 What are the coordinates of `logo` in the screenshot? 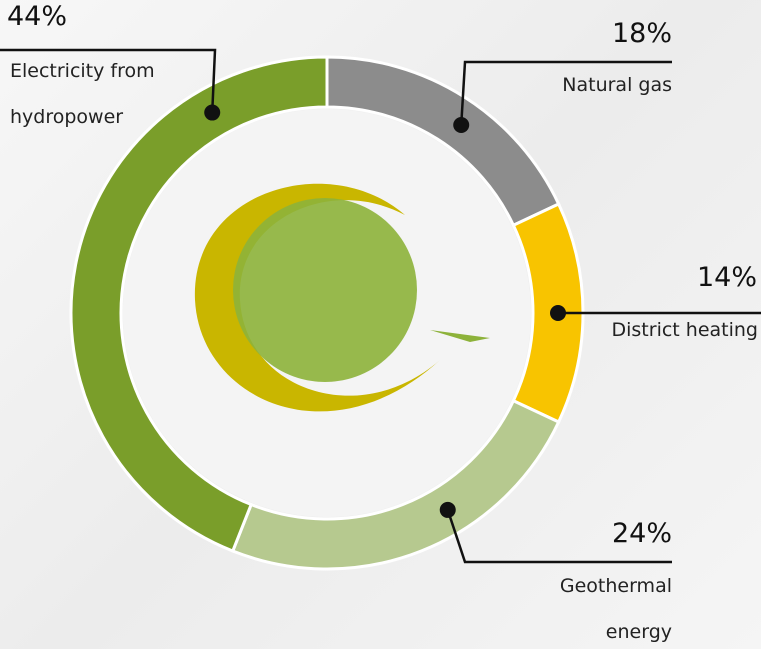 It's located at (342, 297).